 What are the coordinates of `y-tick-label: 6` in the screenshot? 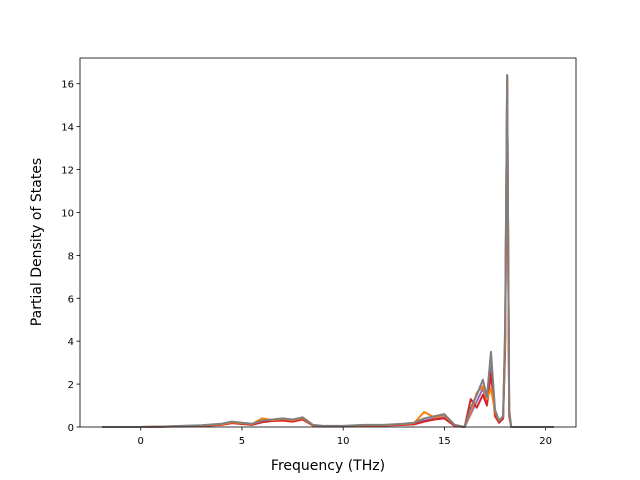 It's located at (71, 299).